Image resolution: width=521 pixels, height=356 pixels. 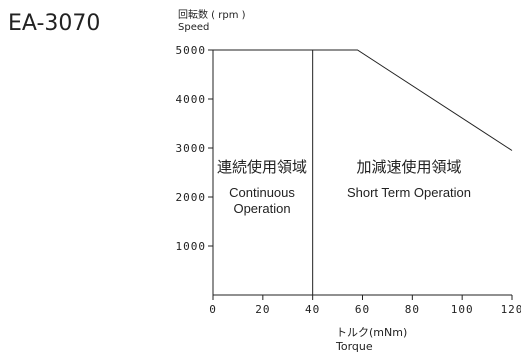 I want to click on continuous-region-label-en-2: Operation, so click(x=261, y=208).